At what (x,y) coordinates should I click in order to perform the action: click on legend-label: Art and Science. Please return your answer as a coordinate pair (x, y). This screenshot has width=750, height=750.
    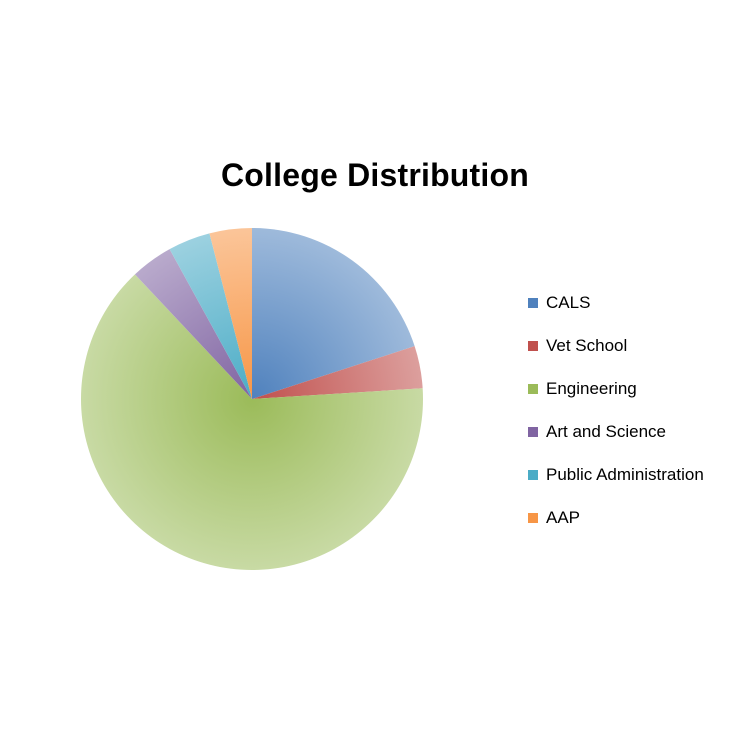
    Looking at the image, I should click on (606, 431).